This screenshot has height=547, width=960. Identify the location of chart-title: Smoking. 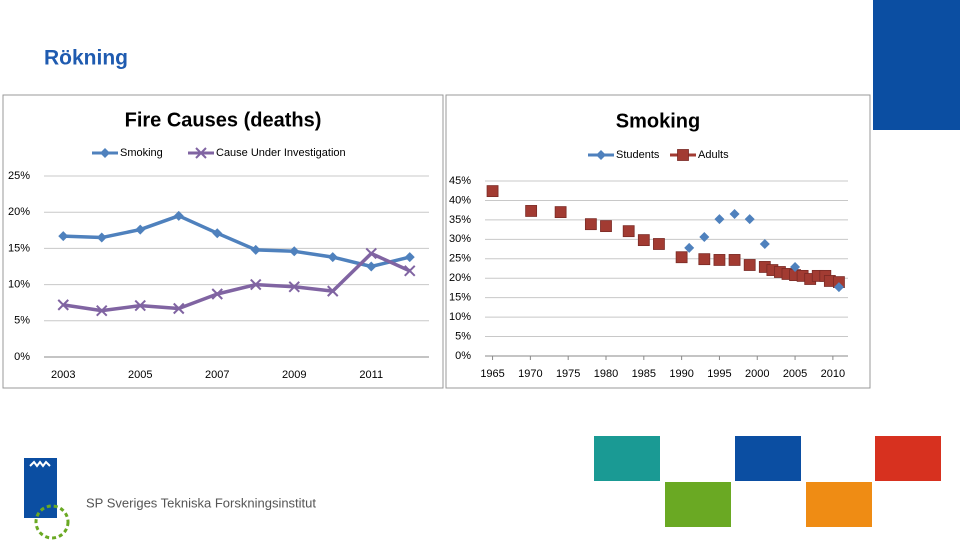
(658, 121).